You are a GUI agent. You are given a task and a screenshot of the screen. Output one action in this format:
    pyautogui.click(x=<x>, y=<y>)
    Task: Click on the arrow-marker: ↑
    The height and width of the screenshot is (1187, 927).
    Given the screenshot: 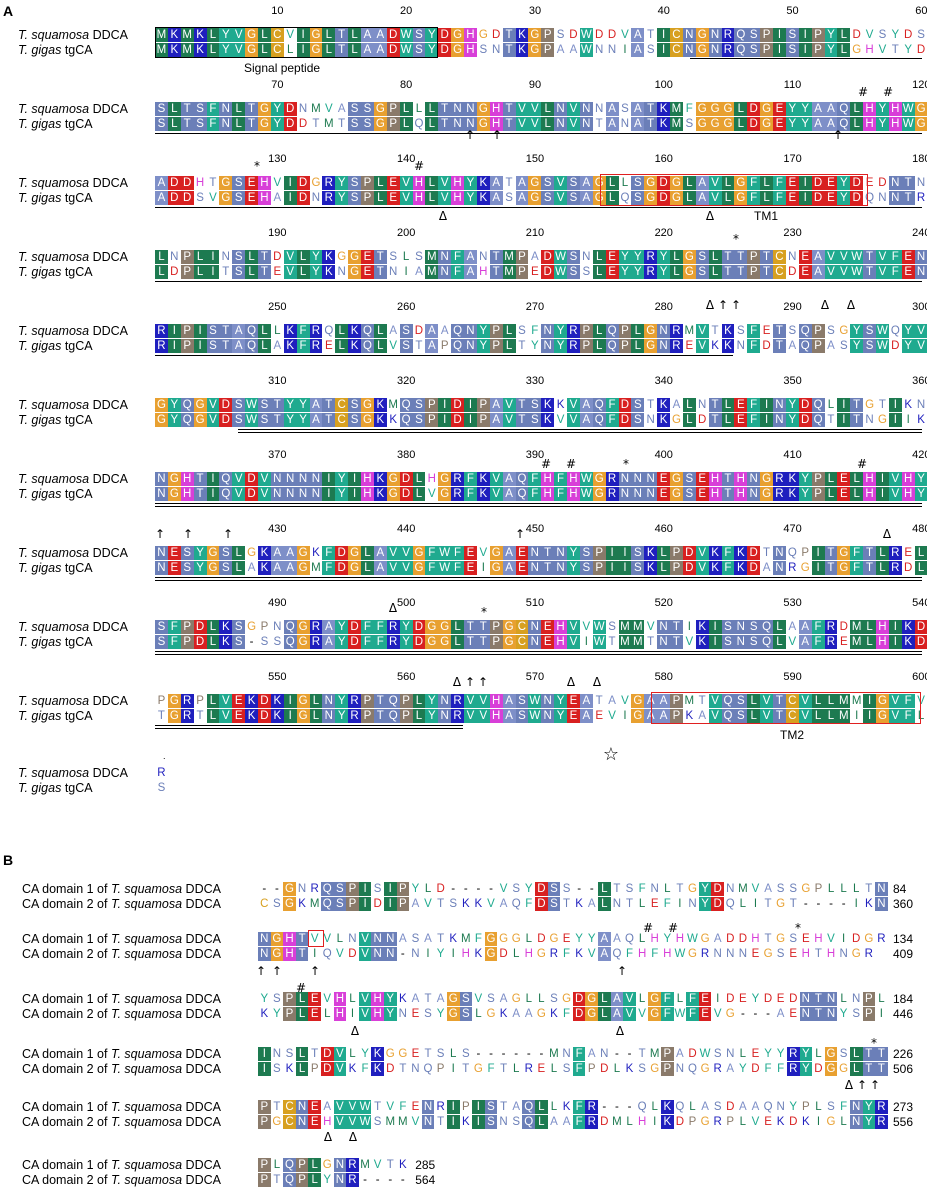 What is the action you would take?
    pyautogui.click(x=875, y=1085)
    